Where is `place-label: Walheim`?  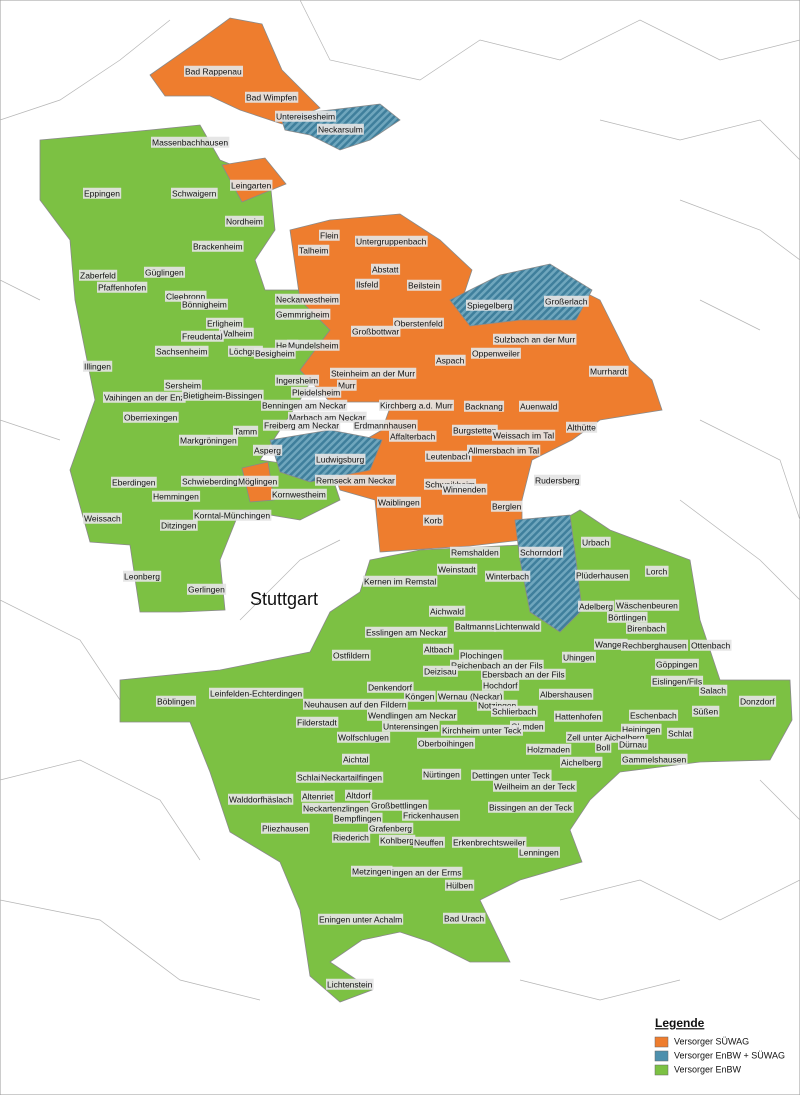
place-label: Walheim is located at coordinates (236, 333).